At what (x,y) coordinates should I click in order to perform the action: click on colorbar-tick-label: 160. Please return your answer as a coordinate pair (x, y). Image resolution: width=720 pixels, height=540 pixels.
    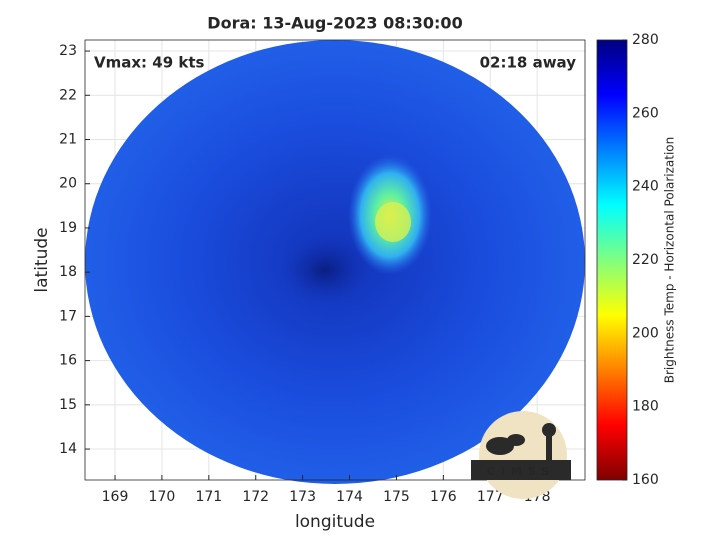
    Looking at the image, I should click on (645, 480).